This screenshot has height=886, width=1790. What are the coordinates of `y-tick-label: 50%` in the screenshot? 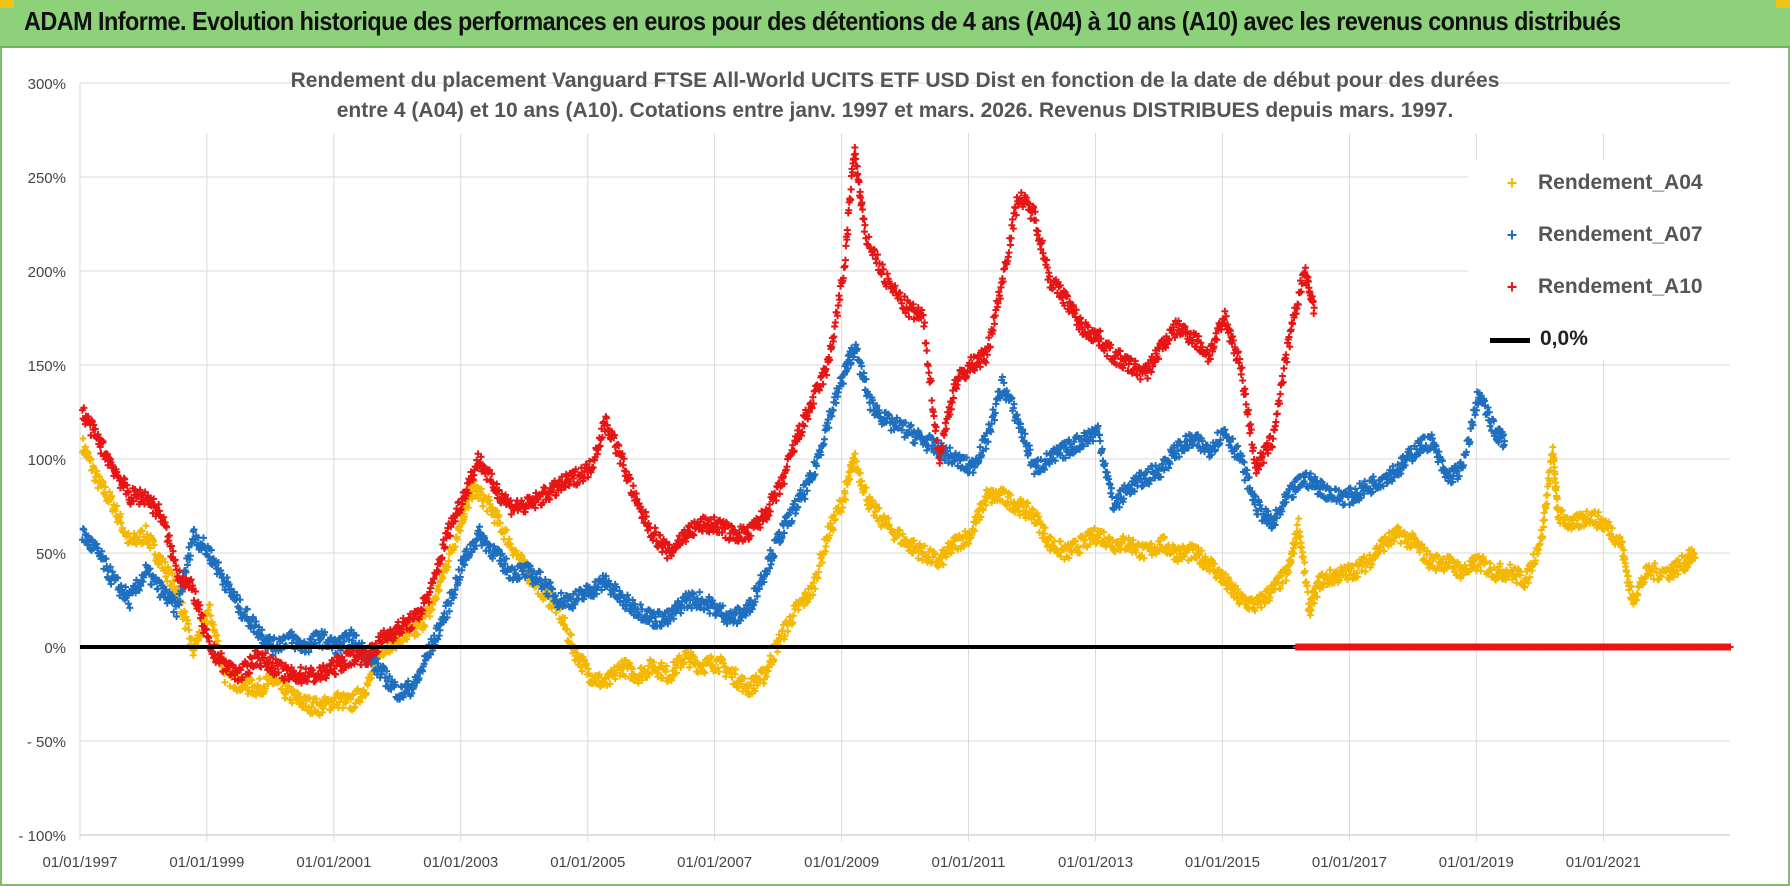 It's located at (51, 554).